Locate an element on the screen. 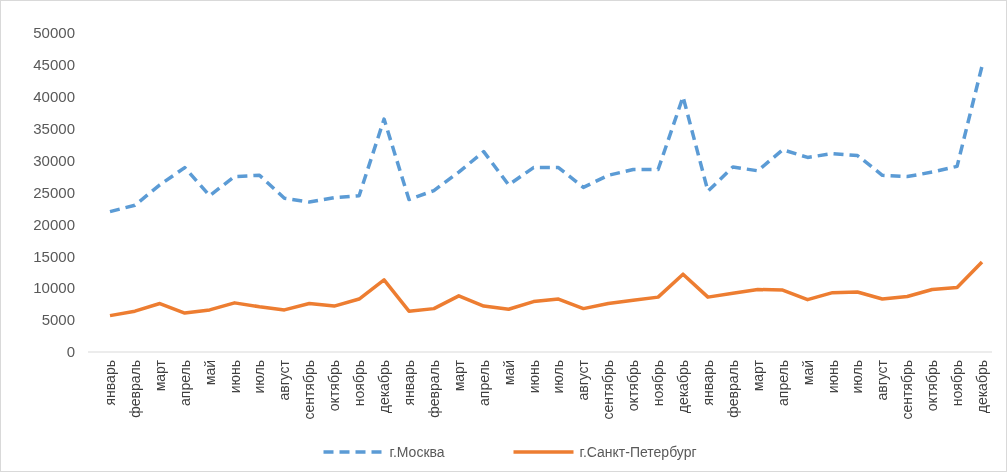  y-tick-label: 5000 is located at coordinates (58, 320).